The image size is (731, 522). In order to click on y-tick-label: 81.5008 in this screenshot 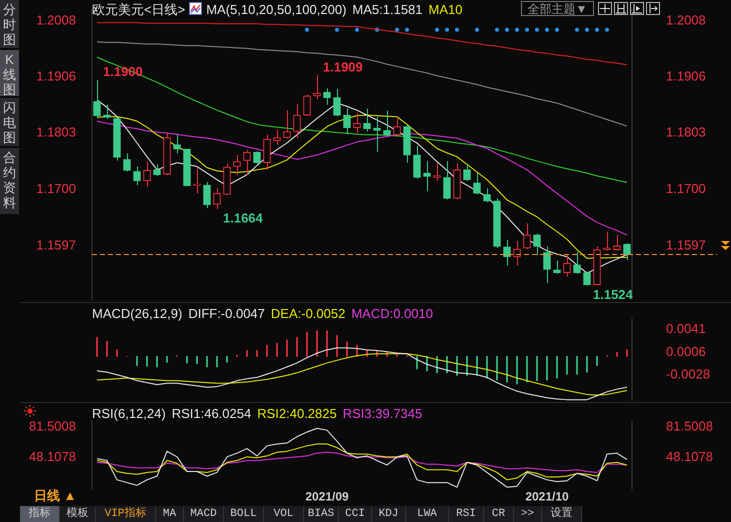, I will do `click(52, 426)`.